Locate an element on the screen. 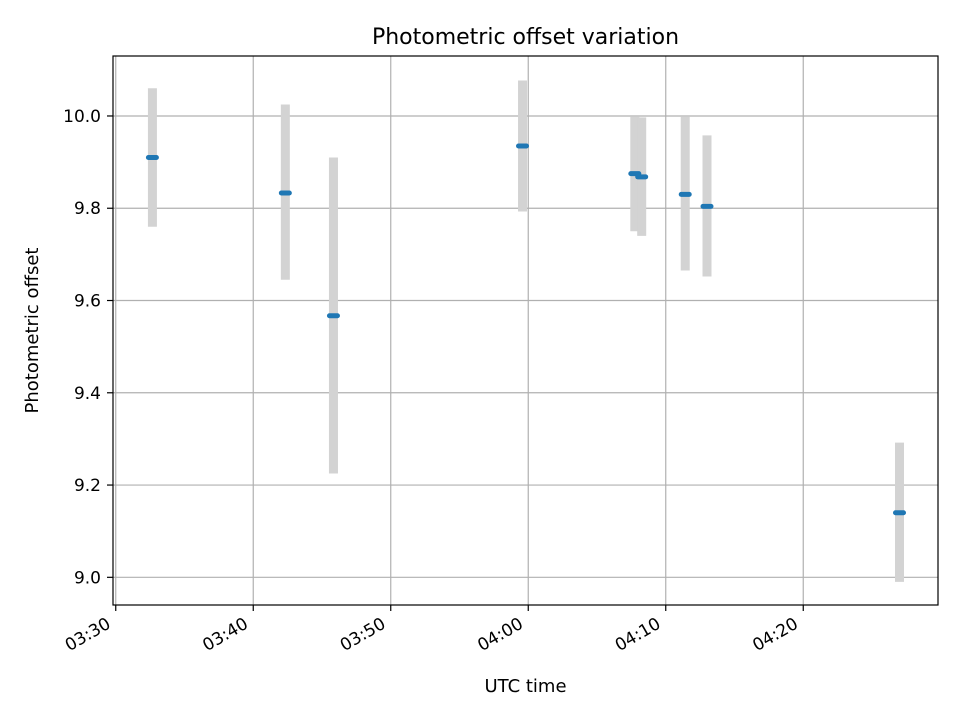  x-tick-label: 03:40 is located at coordinates (225, 635).